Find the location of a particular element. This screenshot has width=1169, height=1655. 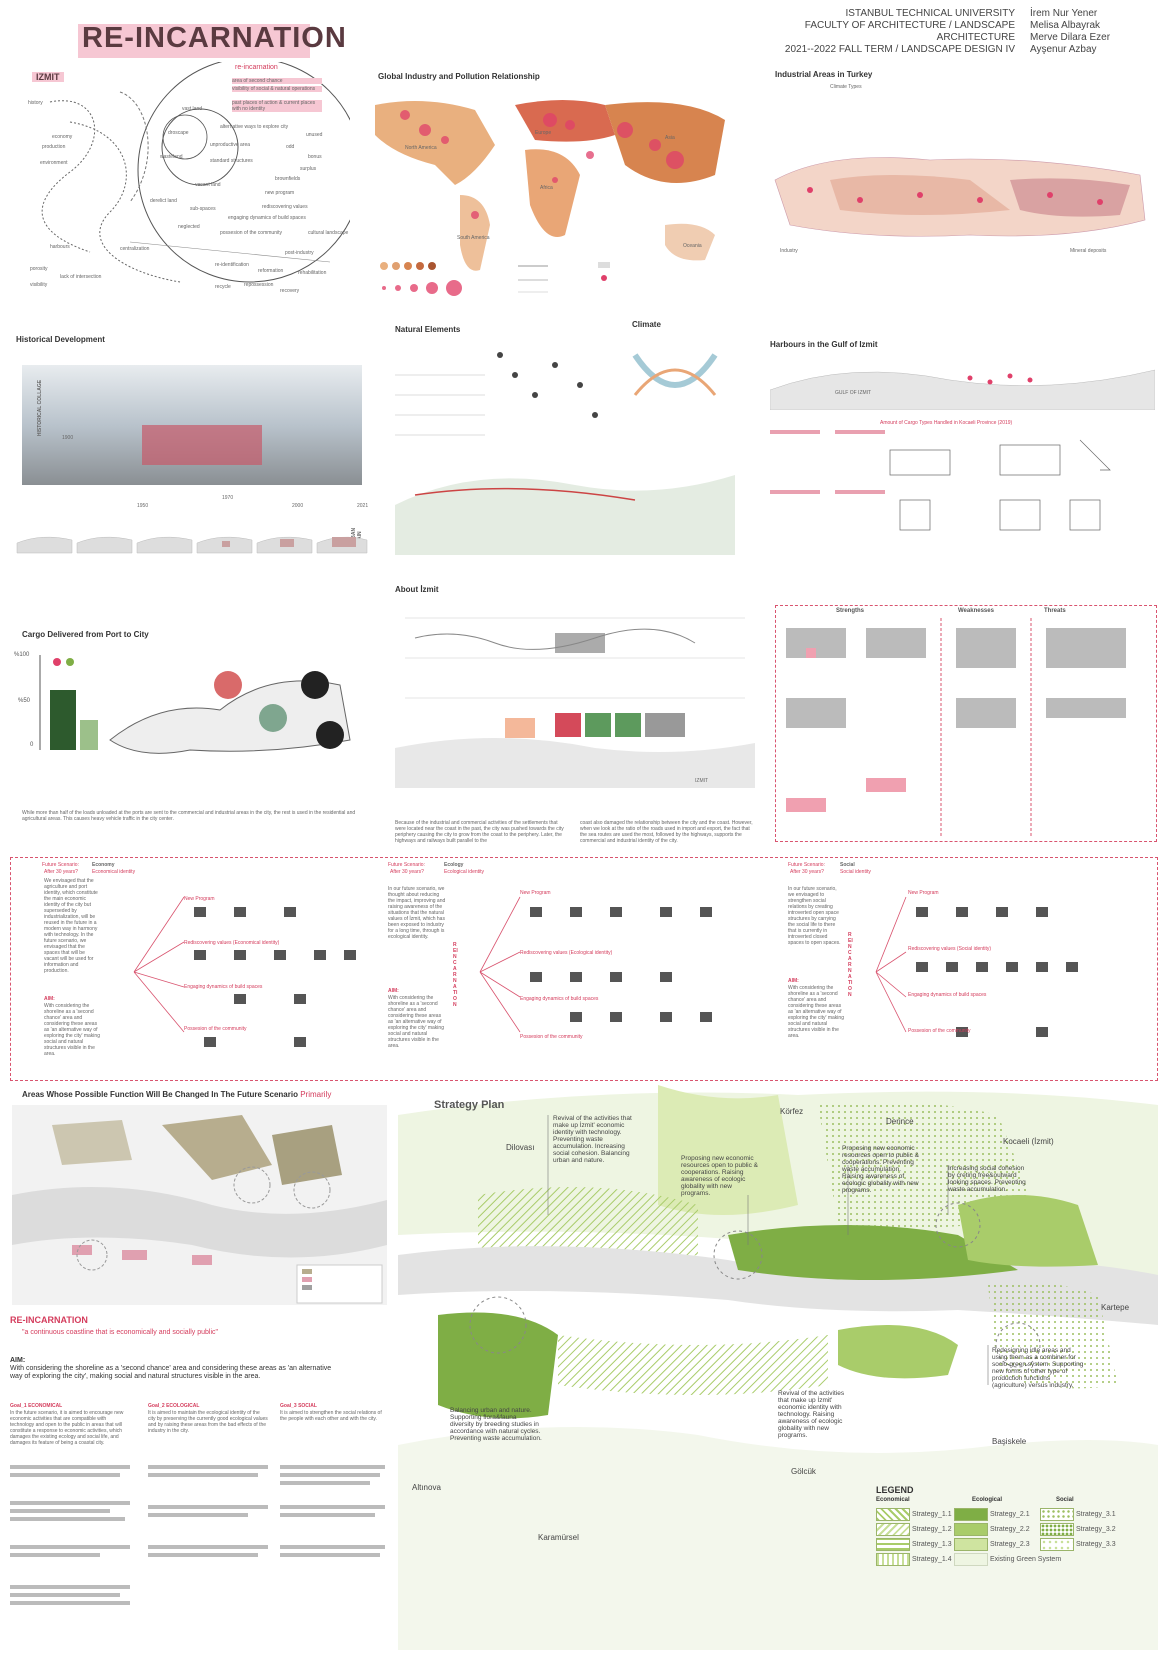

concept-word: rehabilitation is located at coordinates (312, 273).